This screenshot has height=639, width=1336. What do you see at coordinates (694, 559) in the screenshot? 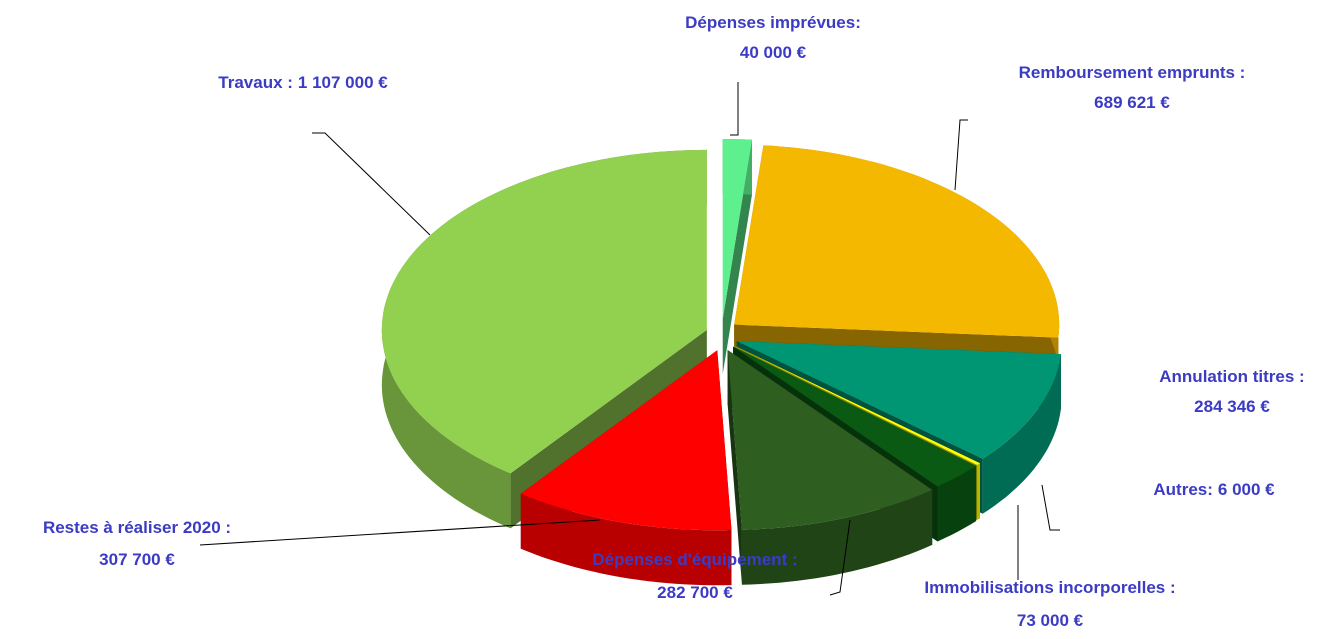
I see `category-label: Dépenses d'équipement :` at bounding box center [694, 559].